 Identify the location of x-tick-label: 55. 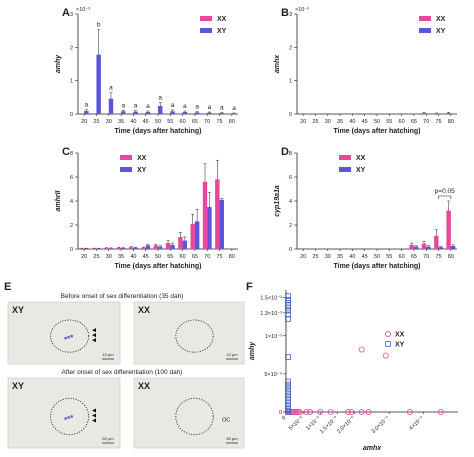
(170, 257).